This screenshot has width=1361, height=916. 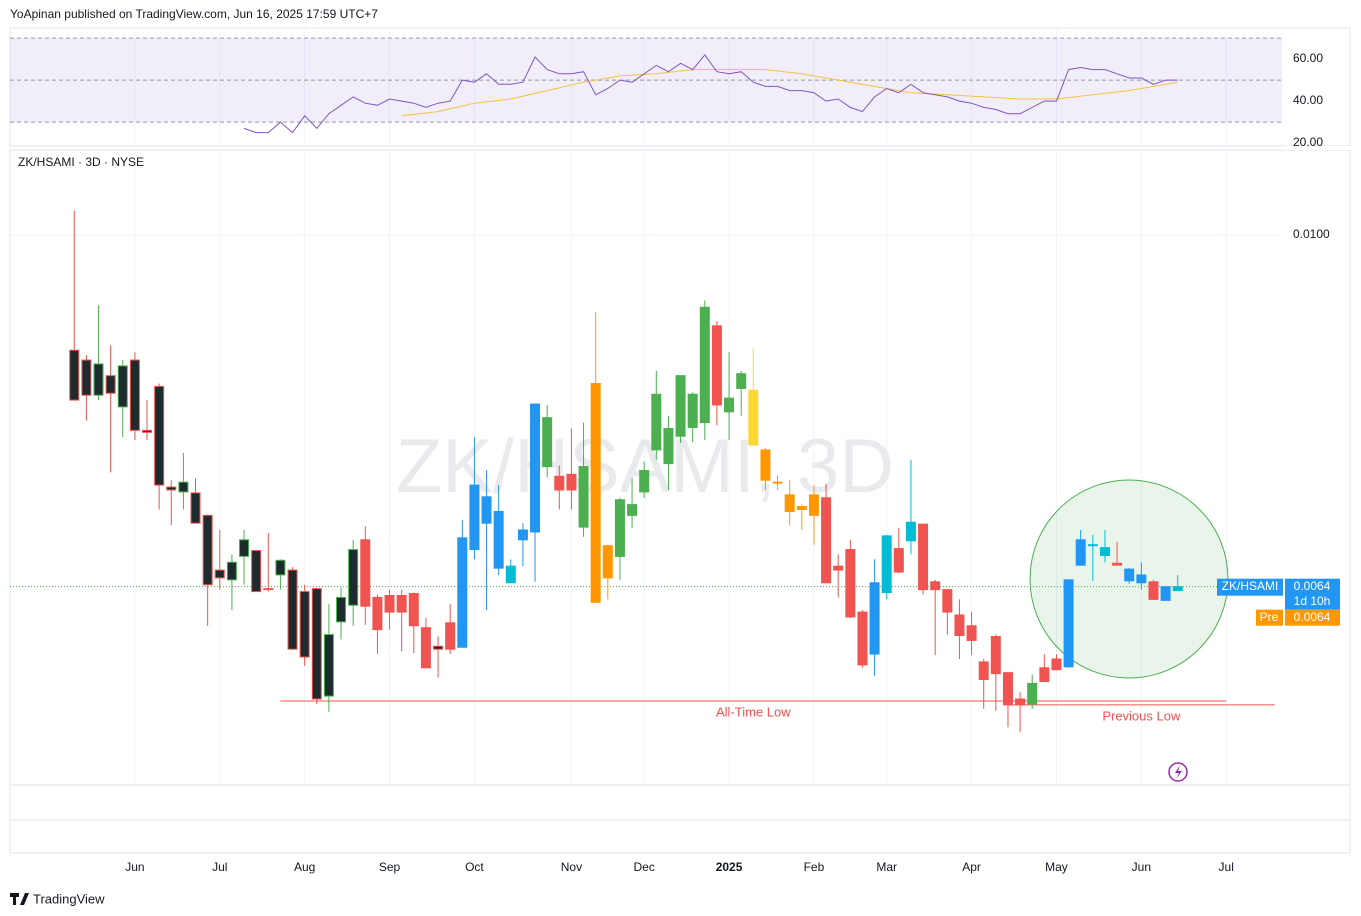 What do you see at coordinates (1226, 867) in the screenshot?
I see `x-tick-label: Jul` at bounding box center [1226, 867].